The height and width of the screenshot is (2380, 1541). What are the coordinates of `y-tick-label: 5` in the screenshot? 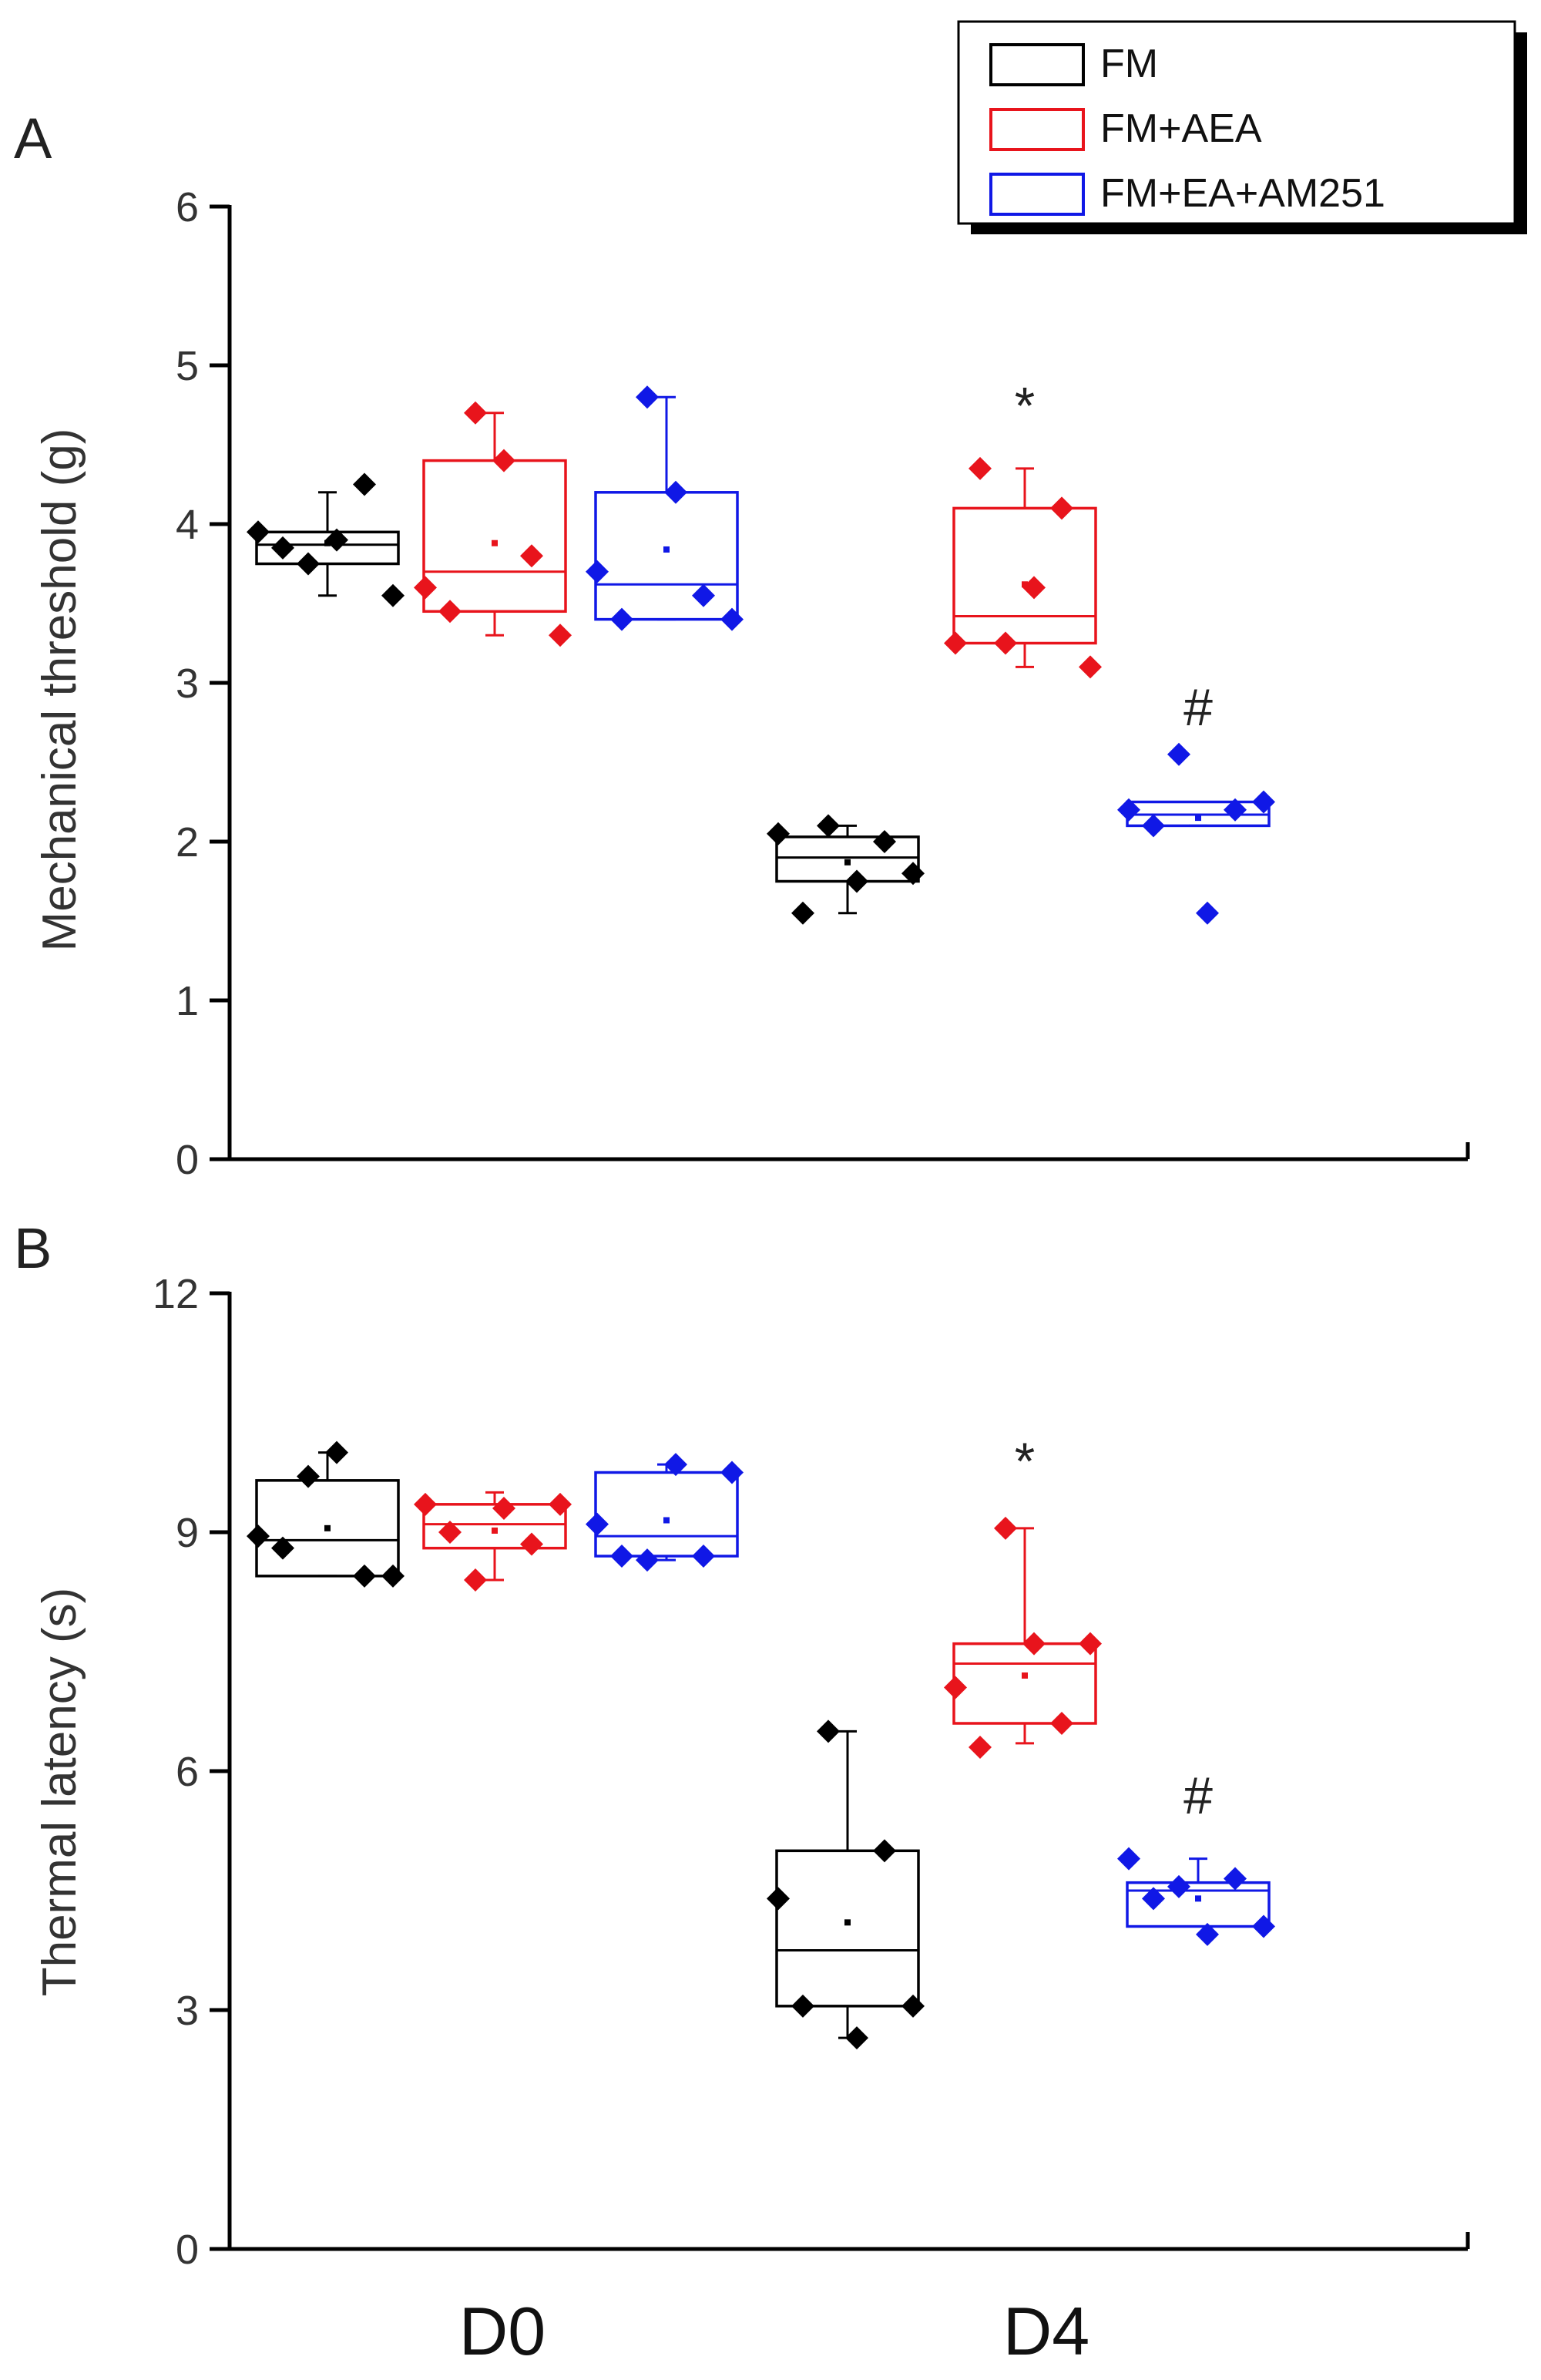 It's located at (187, 366).